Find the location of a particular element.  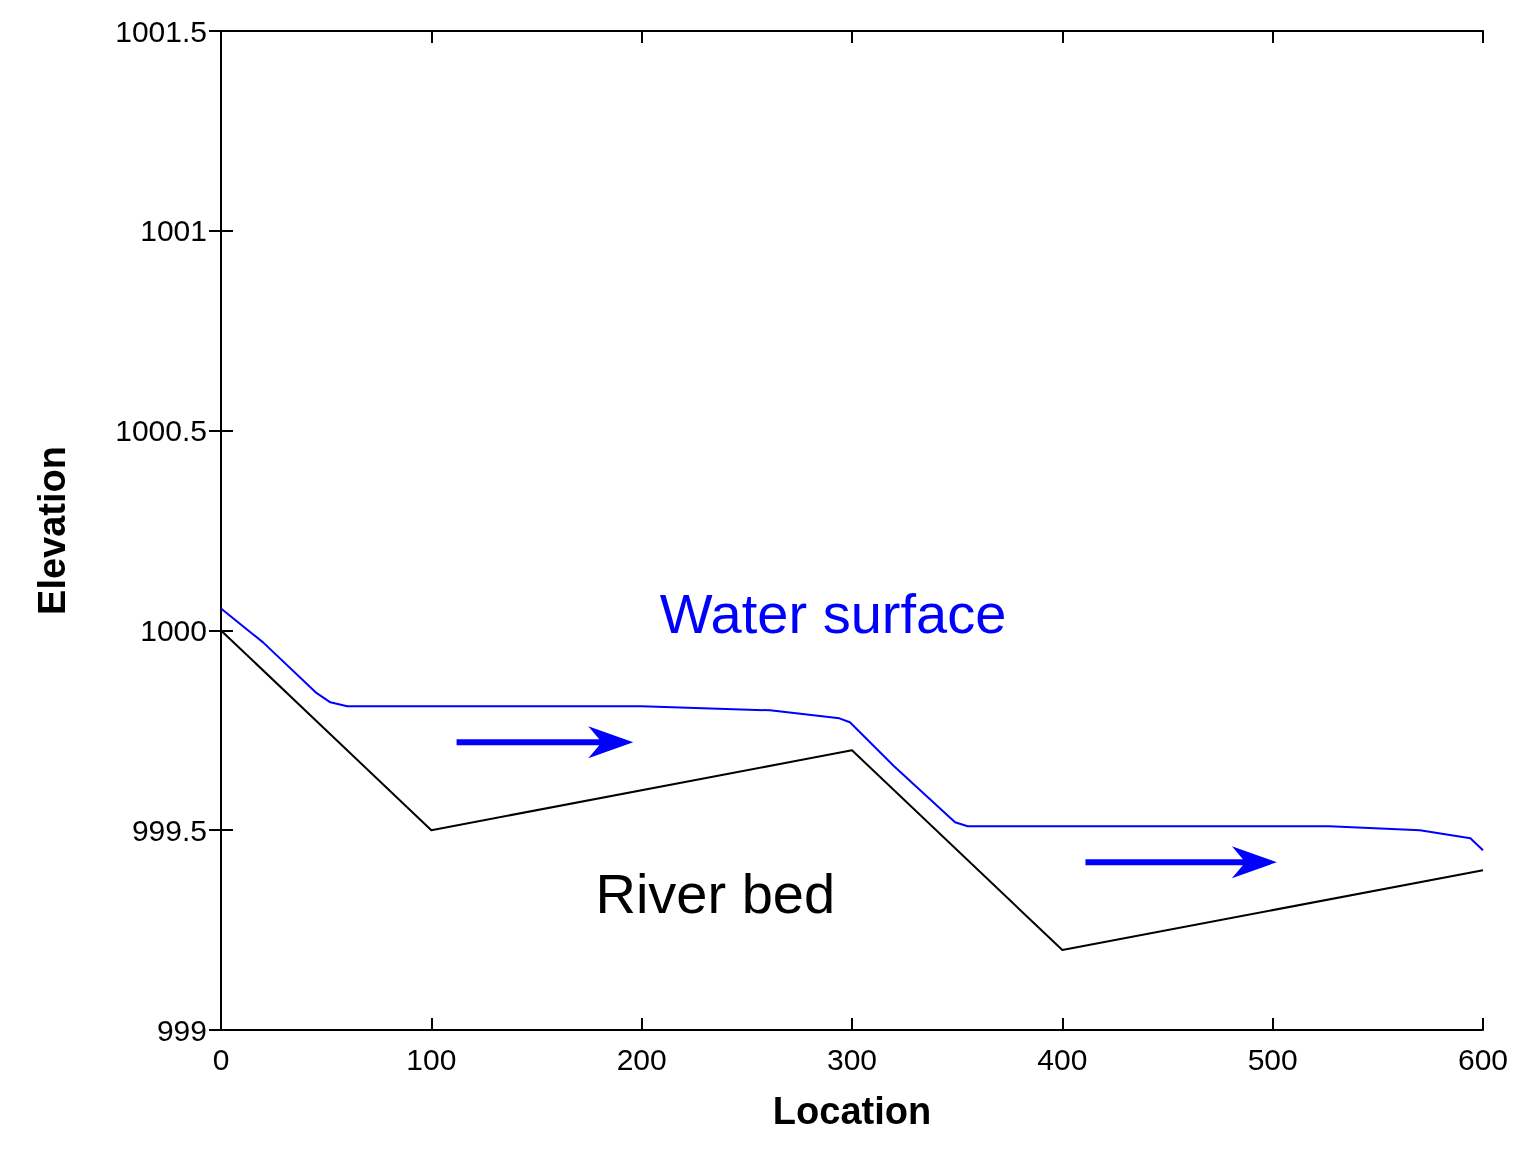

y-tick-label: 1000.5 is located at coordinates (161, 431).